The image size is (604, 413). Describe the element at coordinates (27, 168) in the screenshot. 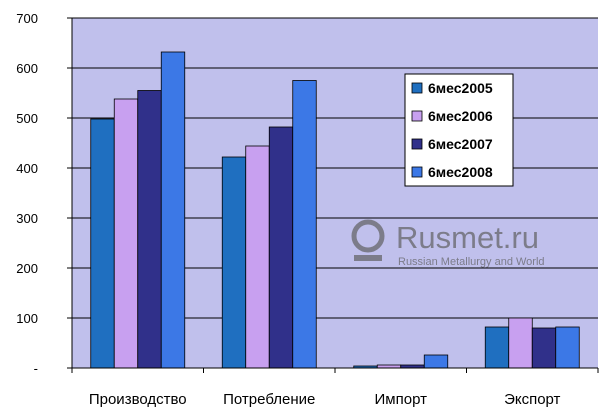

I see `y-tick-label: 400` at that location.